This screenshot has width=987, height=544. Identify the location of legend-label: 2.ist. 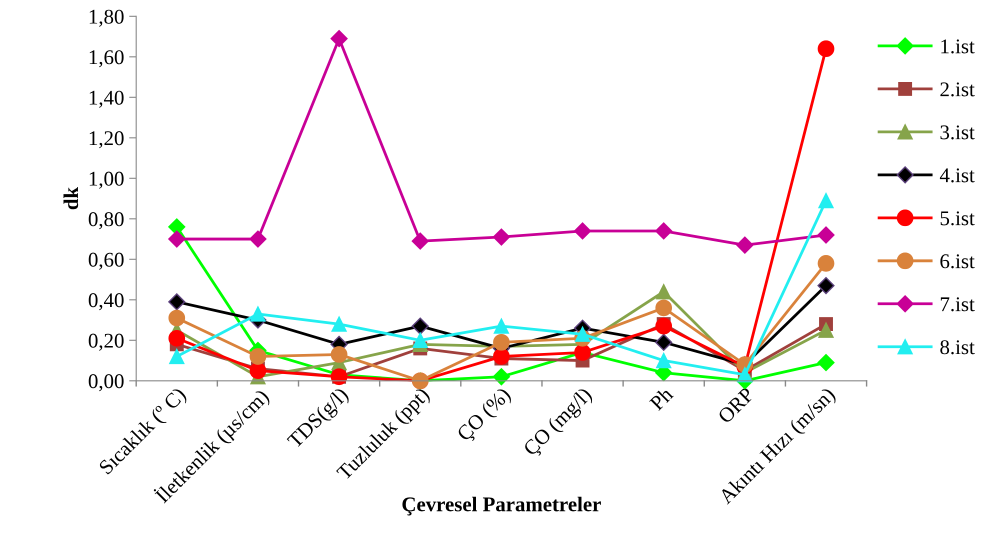
(957, 89).